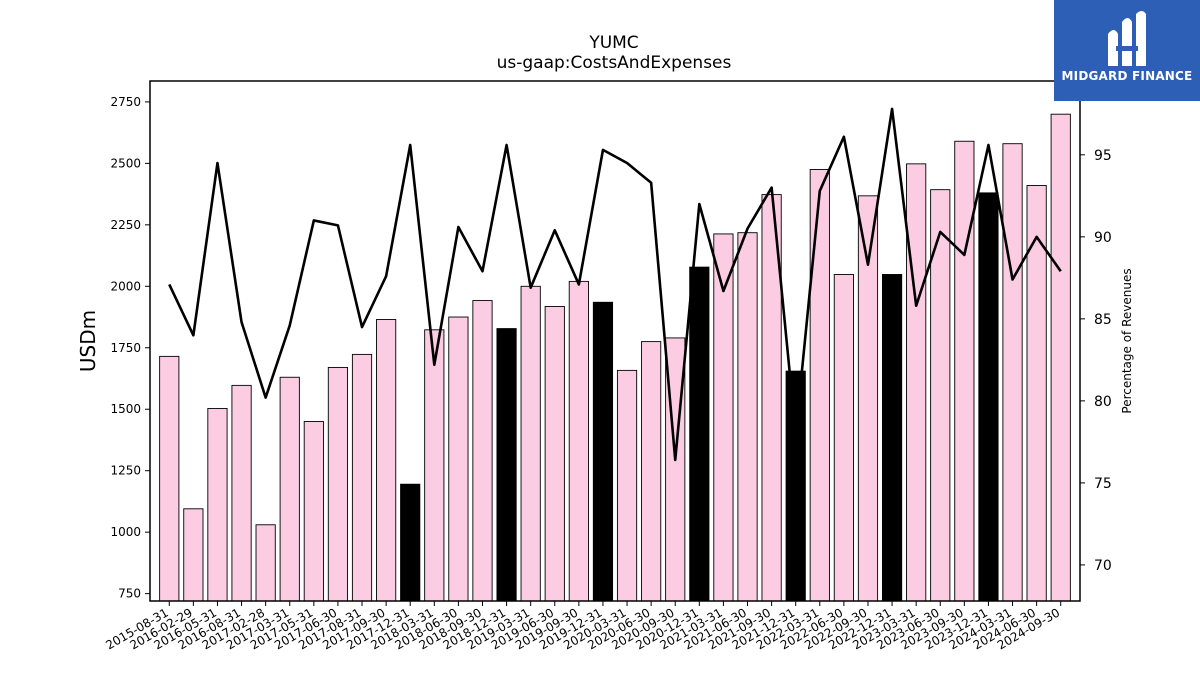 This screenshot has width=1200, height=675. Describe the element at coordinates (1127, 76) in the screenshot. I see `logo-text: MIDGARD FINANCE` at that location.